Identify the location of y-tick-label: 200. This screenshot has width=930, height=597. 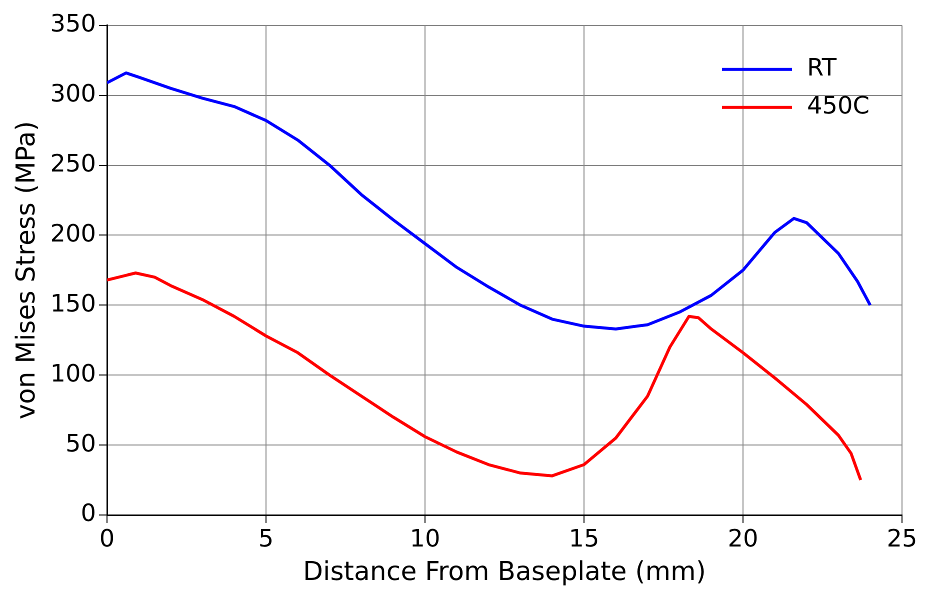
(73, 233).